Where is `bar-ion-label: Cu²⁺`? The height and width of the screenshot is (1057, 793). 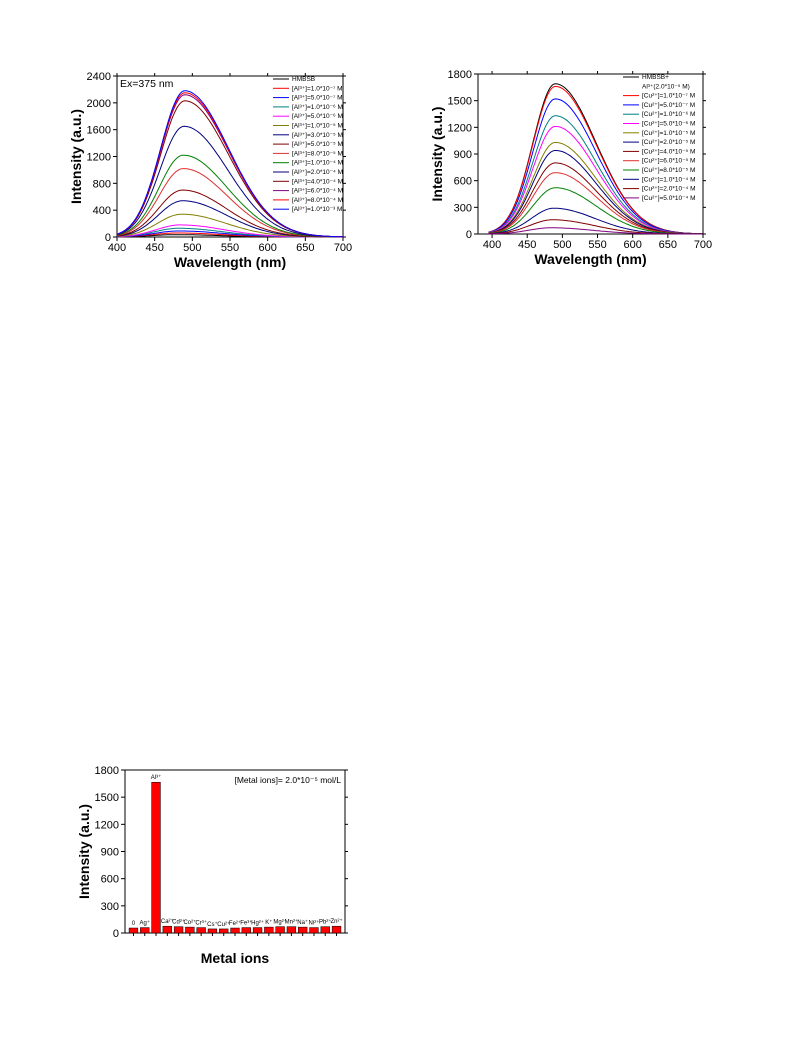 bar-ion-label: Cu²⁺ is located at coordinates (223, 924).